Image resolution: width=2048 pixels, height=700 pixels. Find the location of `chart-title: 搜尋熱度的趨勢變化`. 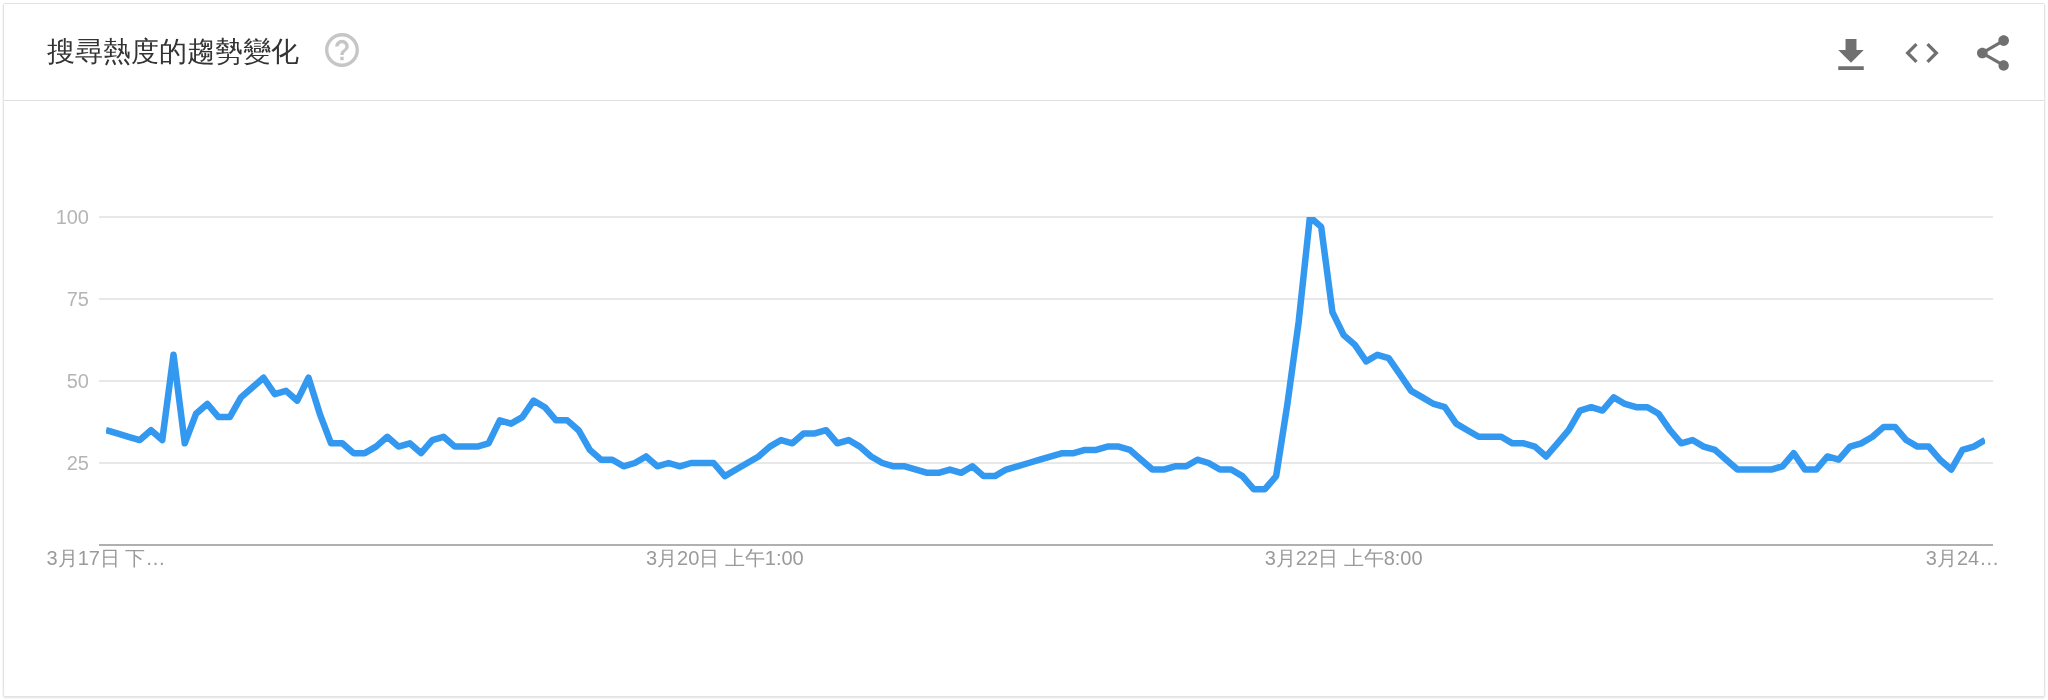

chart-title: 搜尋熱度的趨勢變化 is located at coordinates (173, 52).